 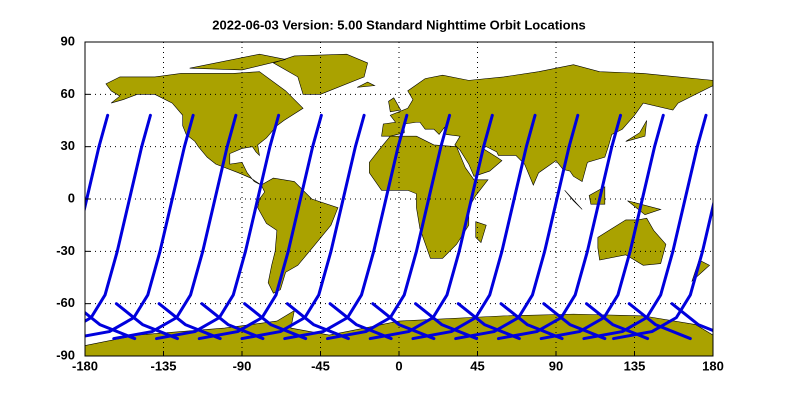 What do you see at coordinates (238, 62) in the screenshot?
I see `arctic-islands` at bounding box center [238, 62].